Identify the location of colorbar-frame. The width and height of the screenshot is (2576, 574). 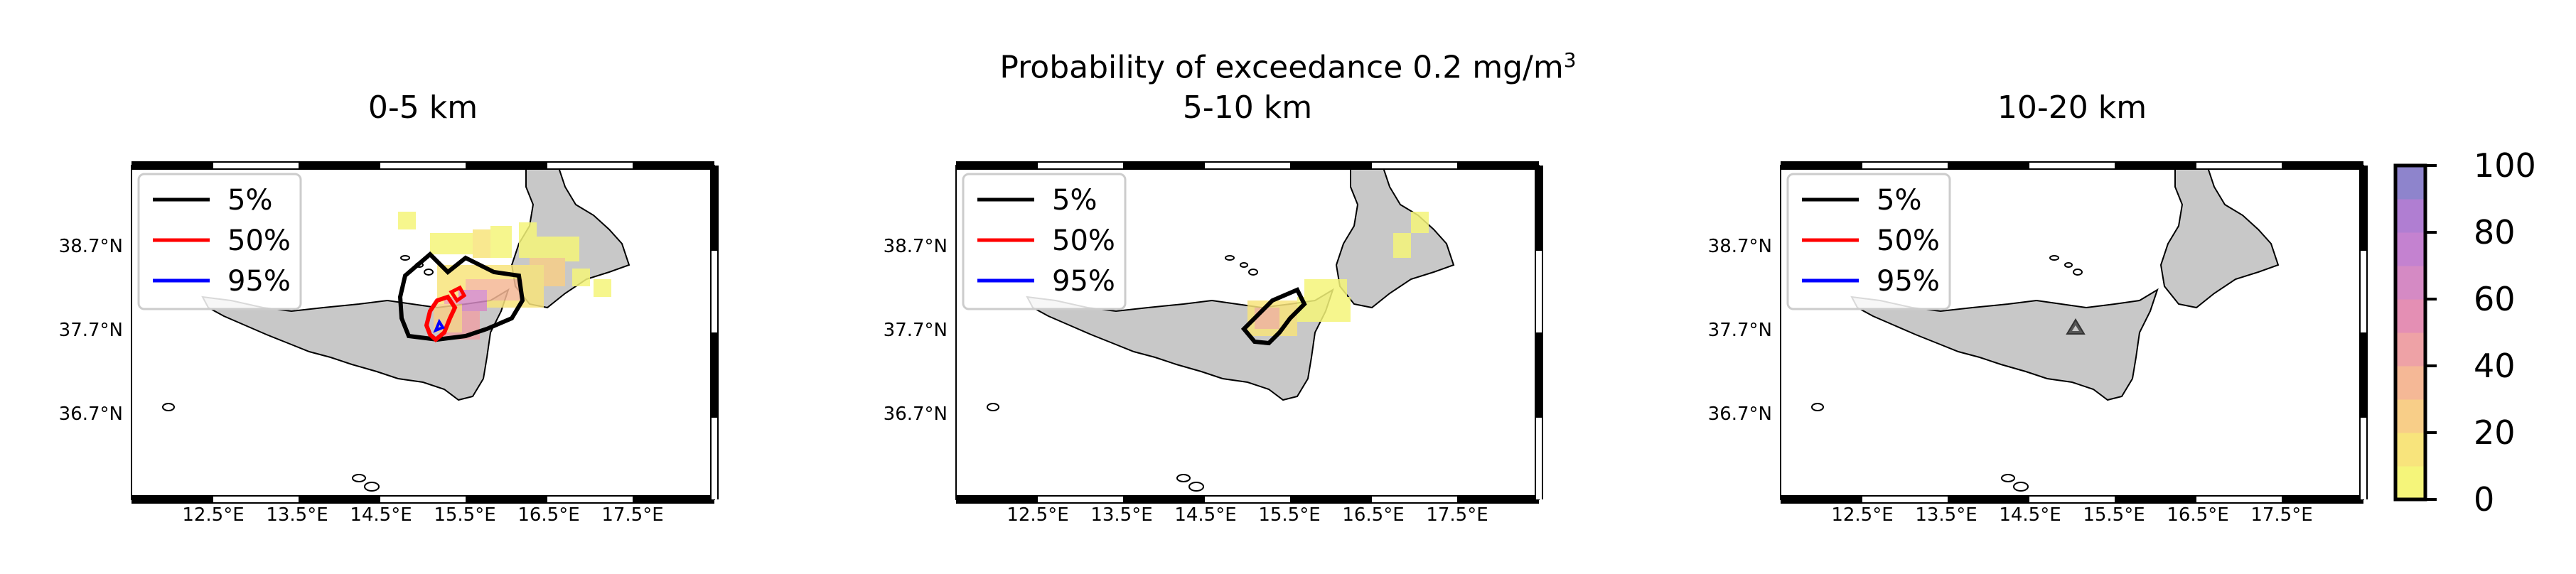
(2410, 332).